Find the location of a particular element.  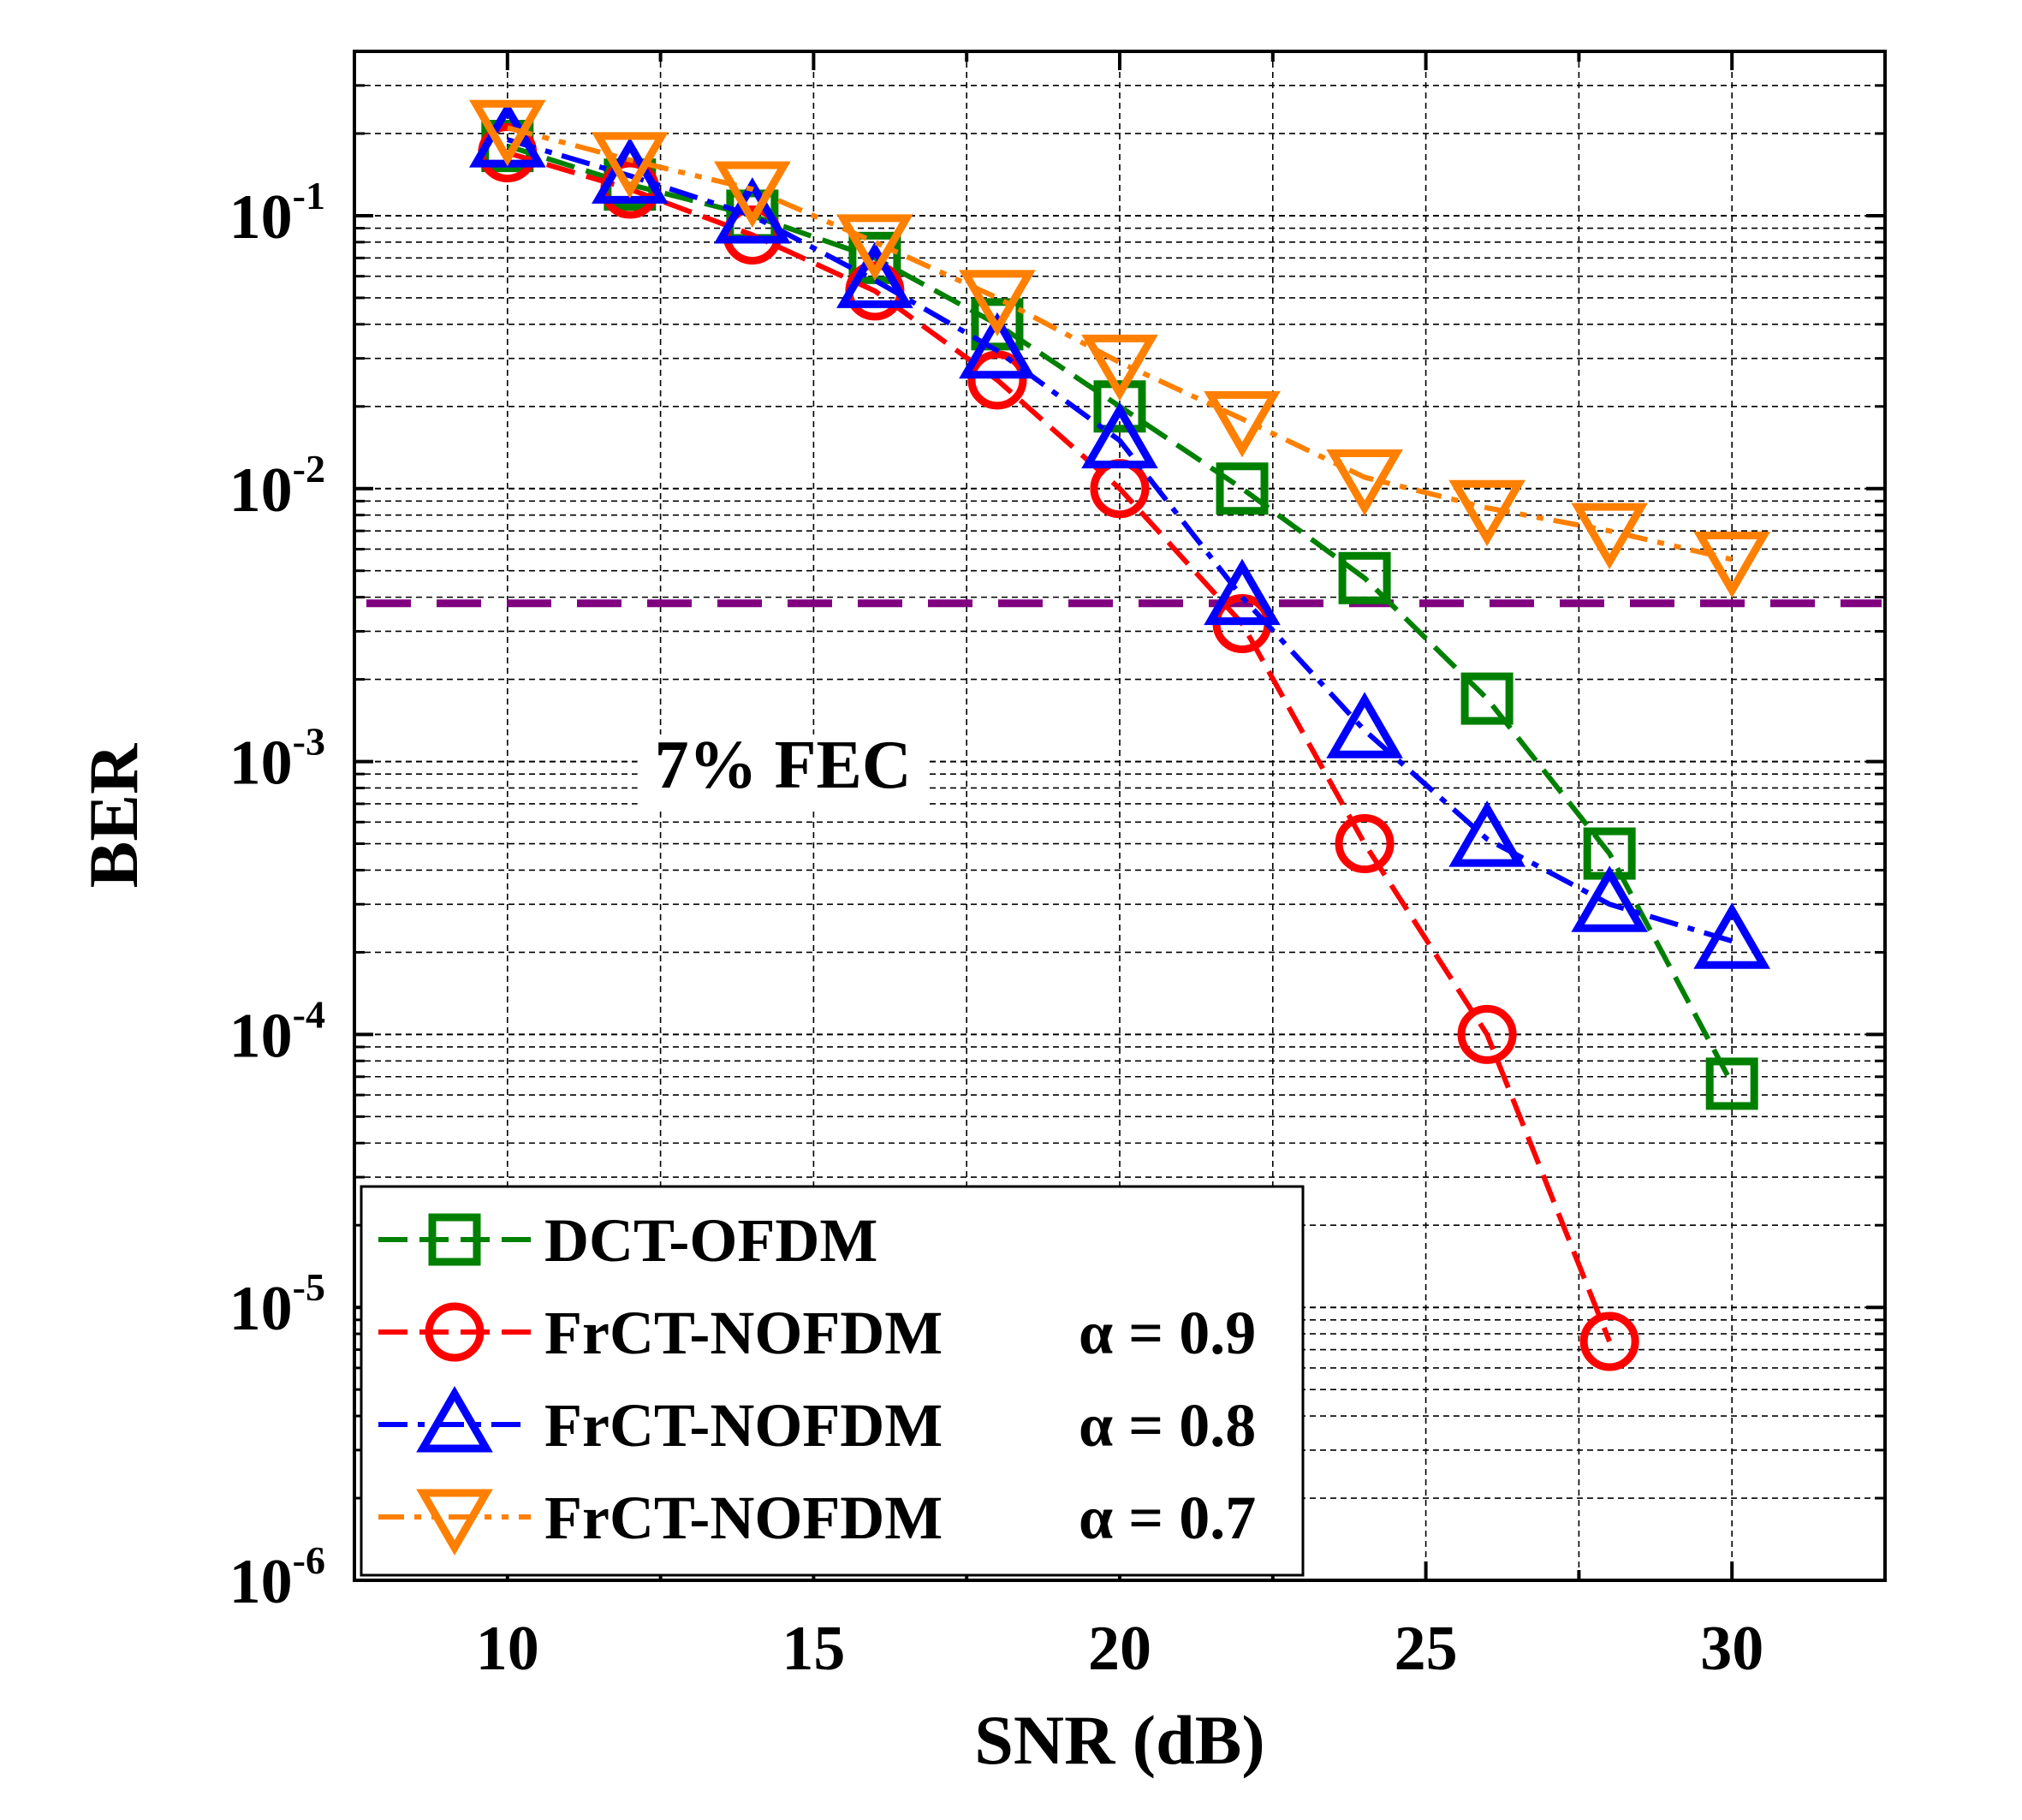

legend-label: DCT-OFDM is located at coordinates (710, 1240).